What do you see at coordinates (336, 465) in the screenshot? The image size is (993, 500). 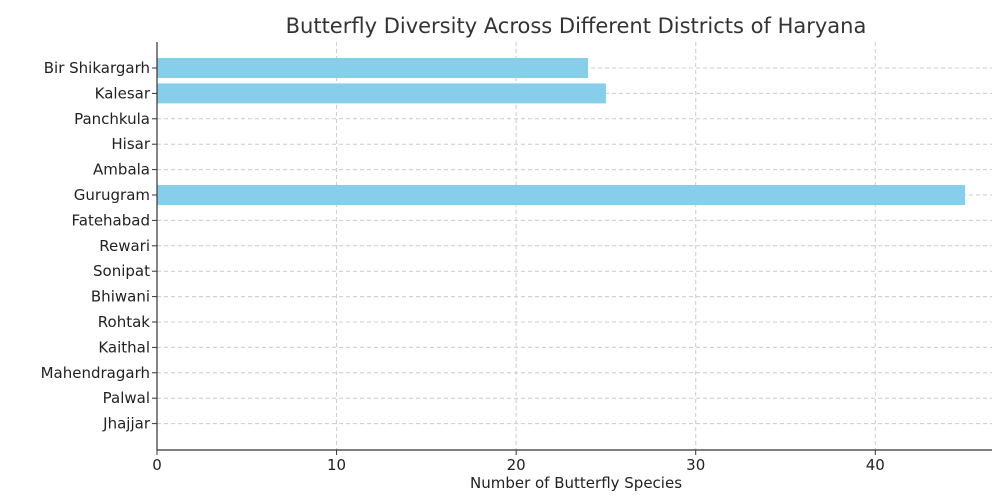 I see `x-tick-label: 10` at bounding box center [336, 465].